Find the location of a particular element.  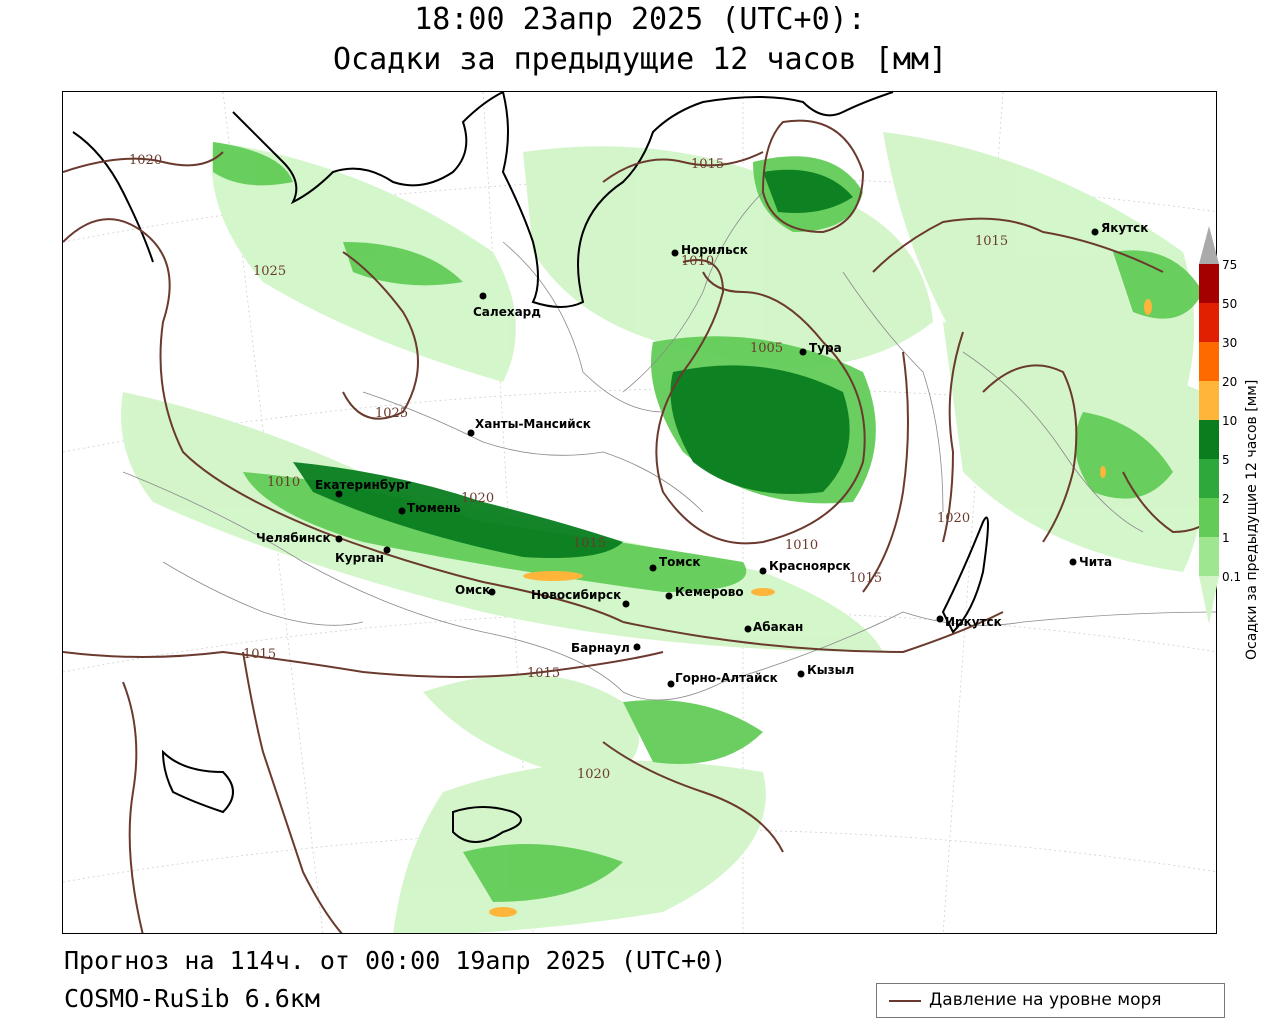

map-title-variable: Осадки за предыдущие 12 часов [мм] is located at coordinates (640, 59).